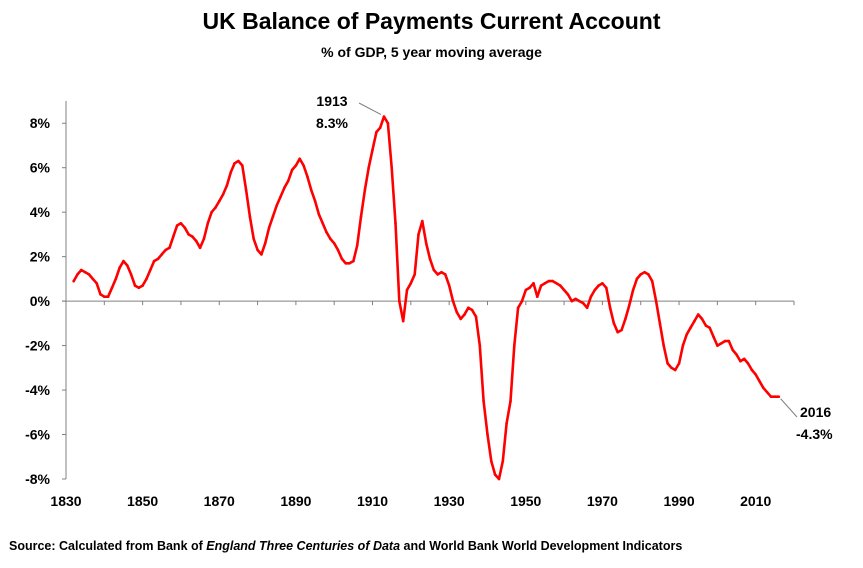 Image resolution: width=863 pixels, height=568 pixels. I want to click on x-tick-label: 1970, so click(602, 501).